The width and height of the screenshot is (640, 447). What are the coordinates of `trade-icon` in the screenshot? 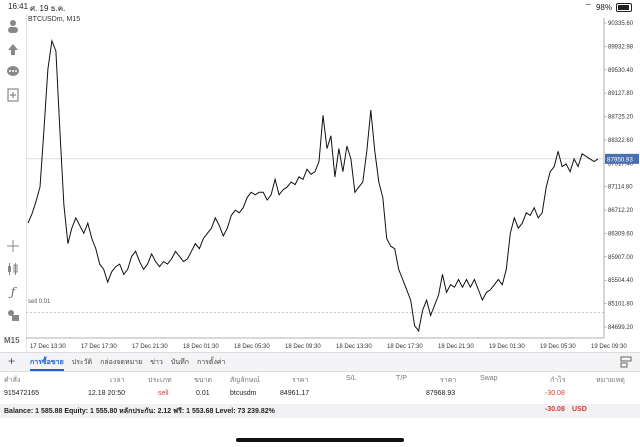 It's located at (13, 49).